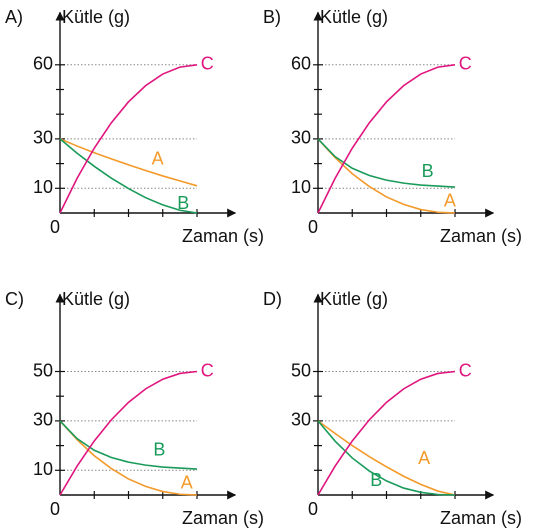 Image resolution: width=541 pixels, height=531 pixels. Describe the element at coordinates (14, 299) in the screenshot. I see `panel-label: C)` at that location.